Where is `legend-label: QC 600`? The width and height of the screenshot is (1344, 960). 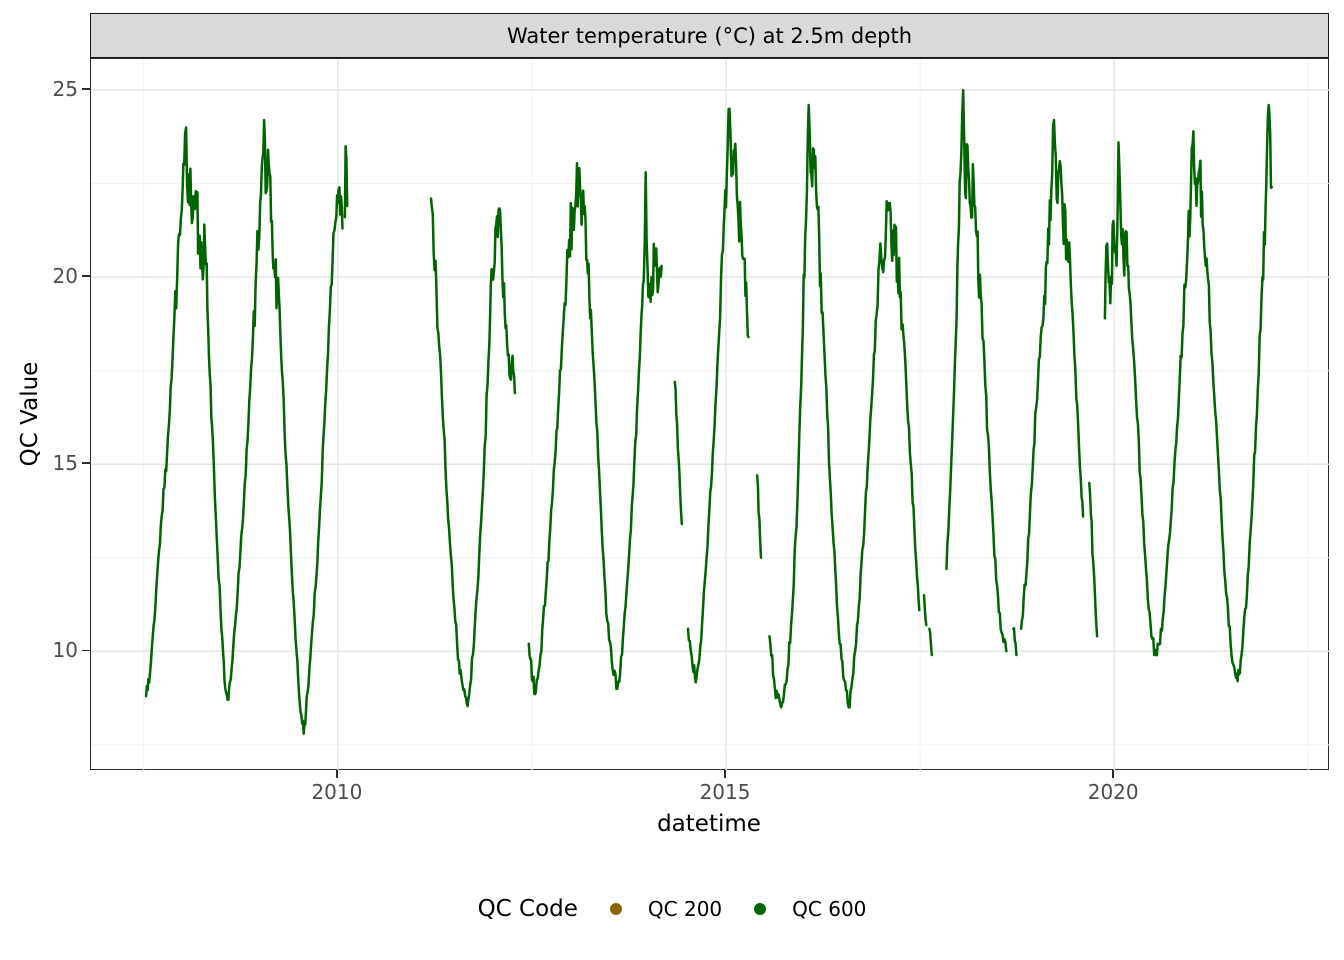 legend-label: QC 600 is located at coordinates (829, 909).